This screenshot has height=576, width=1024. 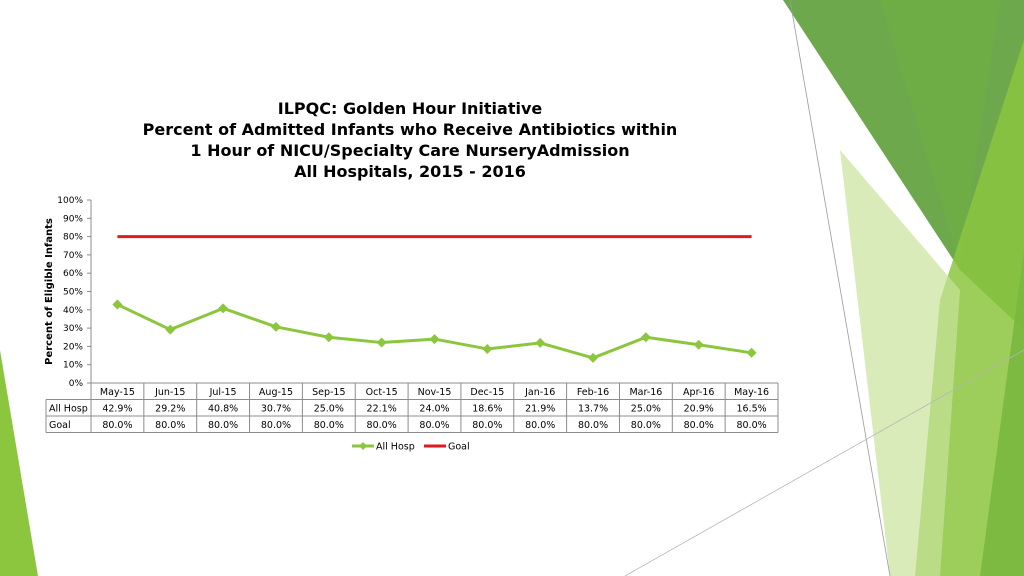 I want to click on x-tick-label: Sep-15, so click(x=328, y=392).